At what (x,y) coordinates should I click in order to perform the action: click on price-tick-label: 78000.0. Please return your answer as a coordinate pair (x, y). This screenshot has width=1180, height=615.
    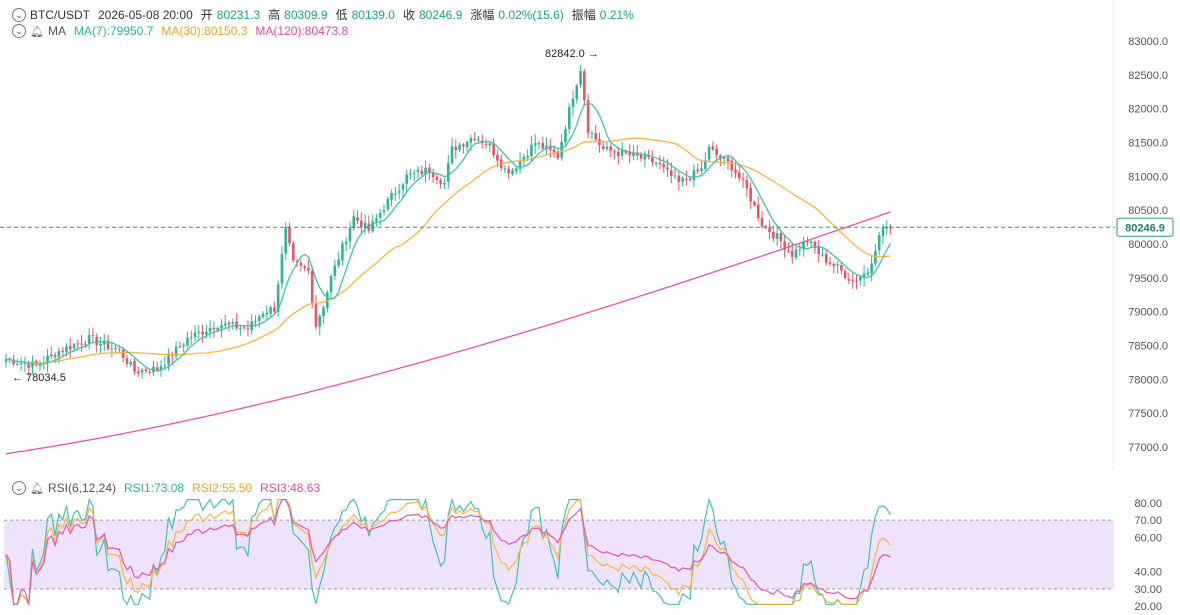
    Looking at the image, I should click on (1148, 380).